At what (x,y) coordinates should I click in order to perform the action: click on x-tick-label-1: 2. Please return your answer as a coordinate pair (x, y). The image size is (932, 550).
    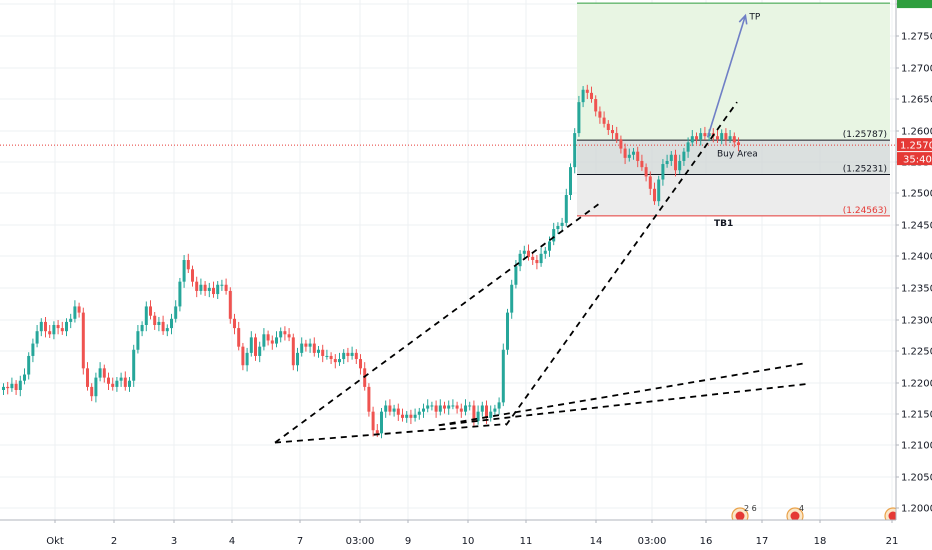
    Looking at the image, I should click on (114, 541).